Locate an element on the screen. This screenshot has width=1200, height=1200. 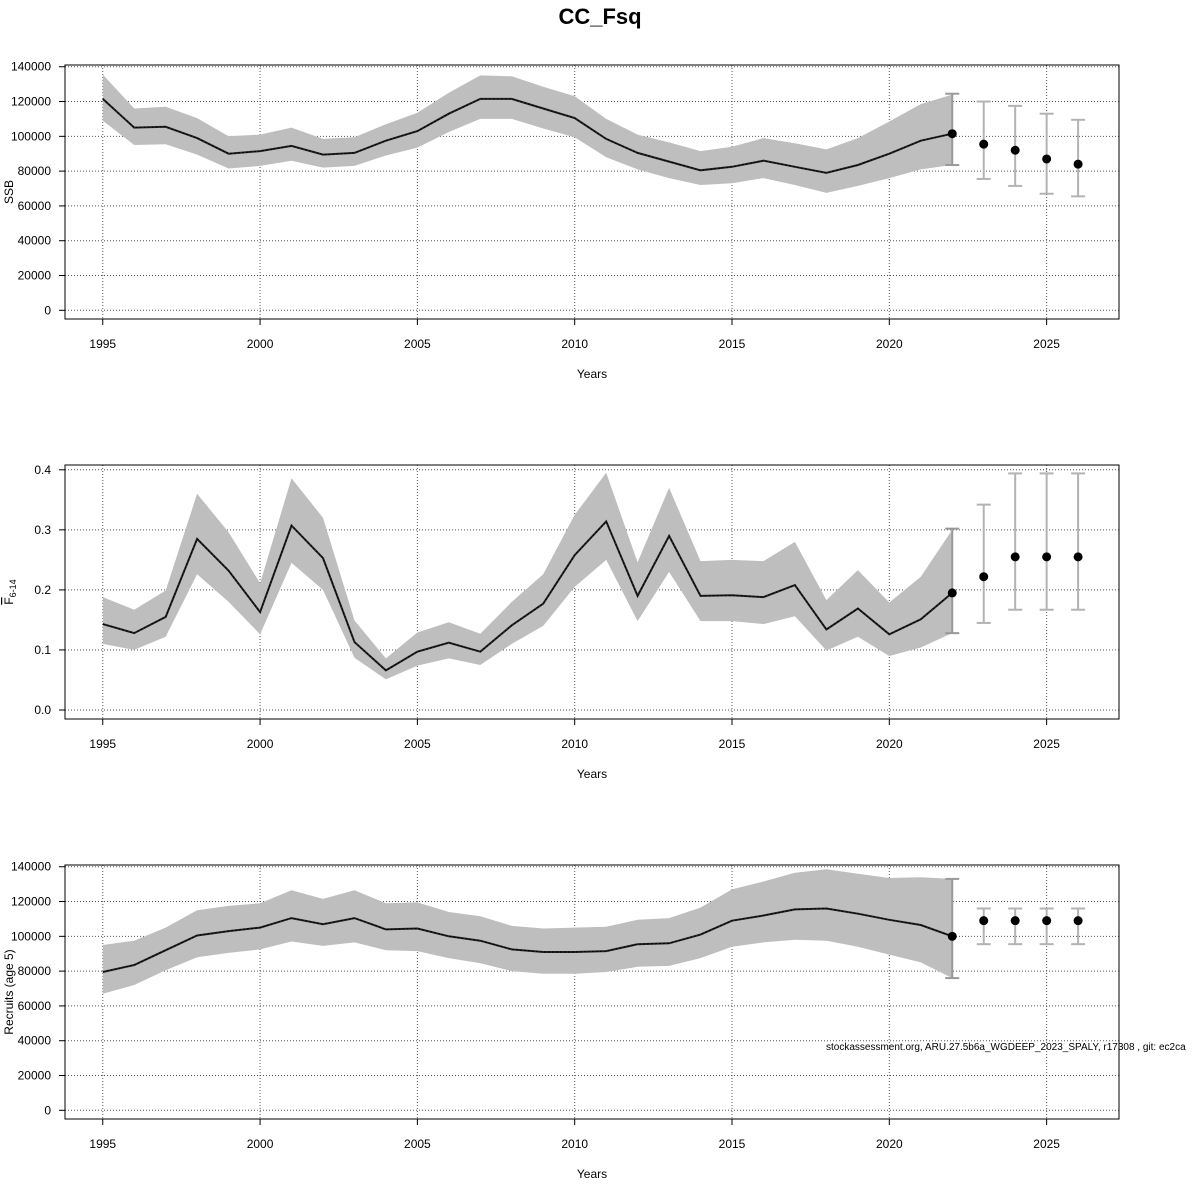
y-axis-title-subscript: 6-14 is located at coordinates (13, 588).